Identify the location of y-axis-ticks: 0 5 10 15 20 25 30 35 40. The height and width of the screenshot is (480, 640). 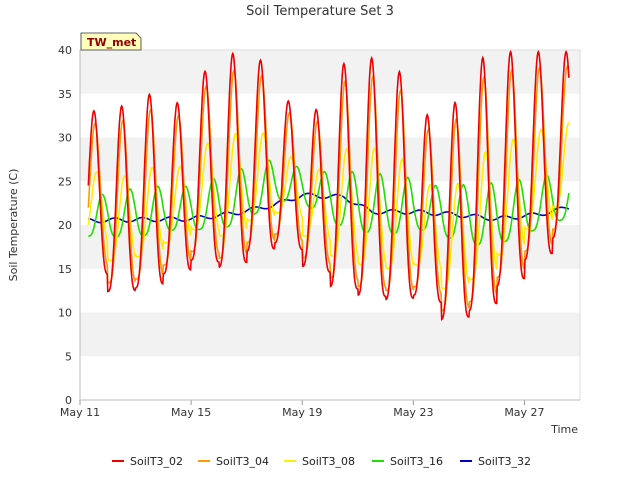
(65, 225).